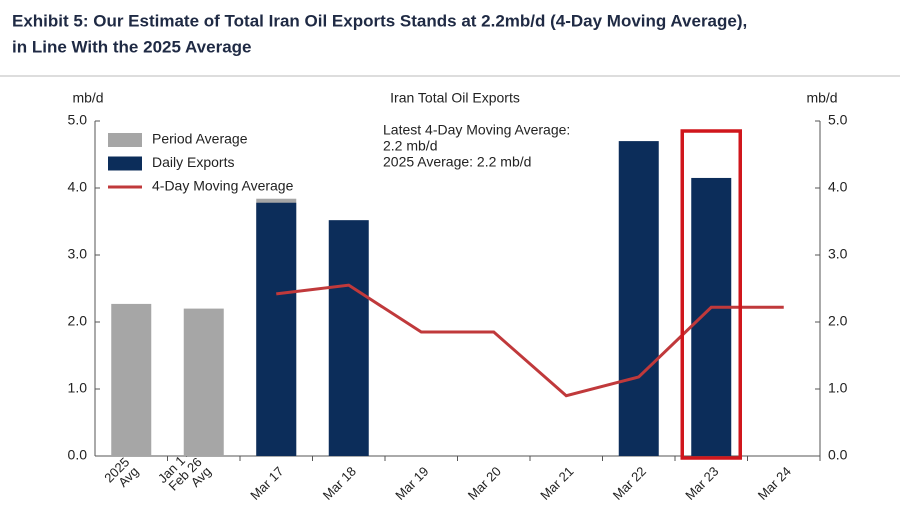 Image resolution: width=900 pixels, height=510 pixels. I want to click on x-tick-label: Mar 20, so click(484, 483).